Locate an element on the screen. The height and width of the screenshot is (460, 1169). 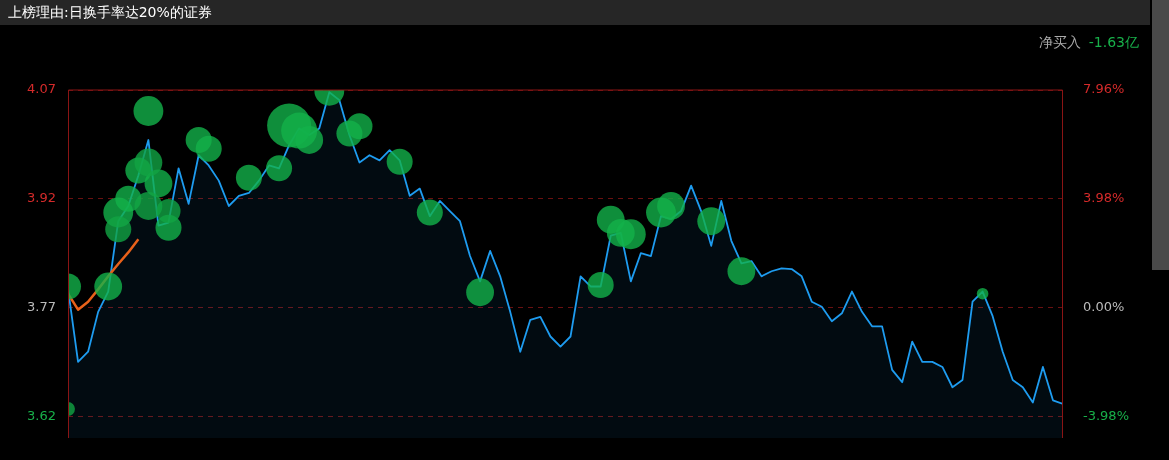
y-tick-label: 3.77 is located at coordinates (41, 306).